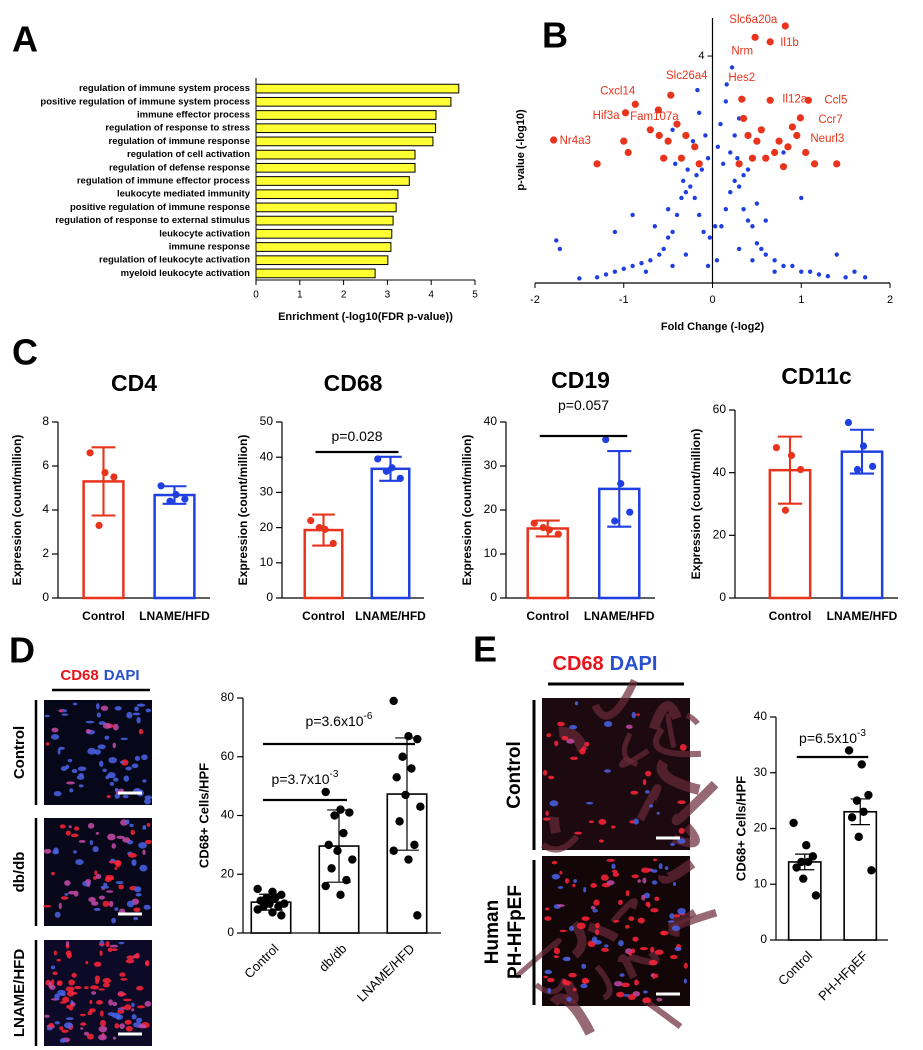  I want to click on point-label: Nrm, so click(742, 51).